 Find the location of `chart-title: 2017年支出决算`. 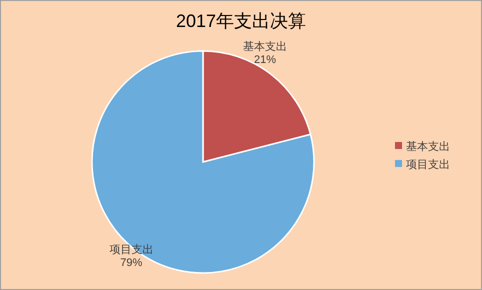

chart-title: 2017年支出决算 is located at coordinates (241, 21).